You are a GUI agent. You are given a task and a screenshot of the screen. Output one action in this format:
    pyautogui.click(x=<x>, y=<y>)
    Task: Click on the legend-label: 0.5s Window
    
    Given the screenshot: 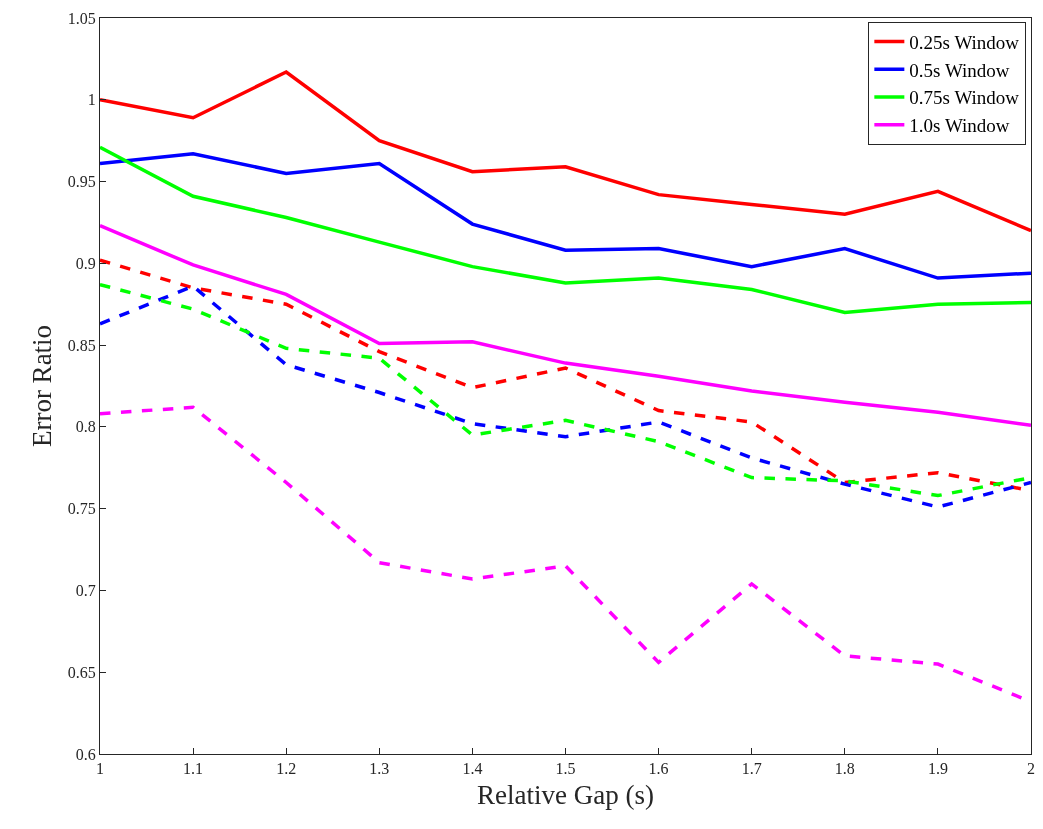 What is the action you would take?
    pyautogui.click(x=959, y=70)
    